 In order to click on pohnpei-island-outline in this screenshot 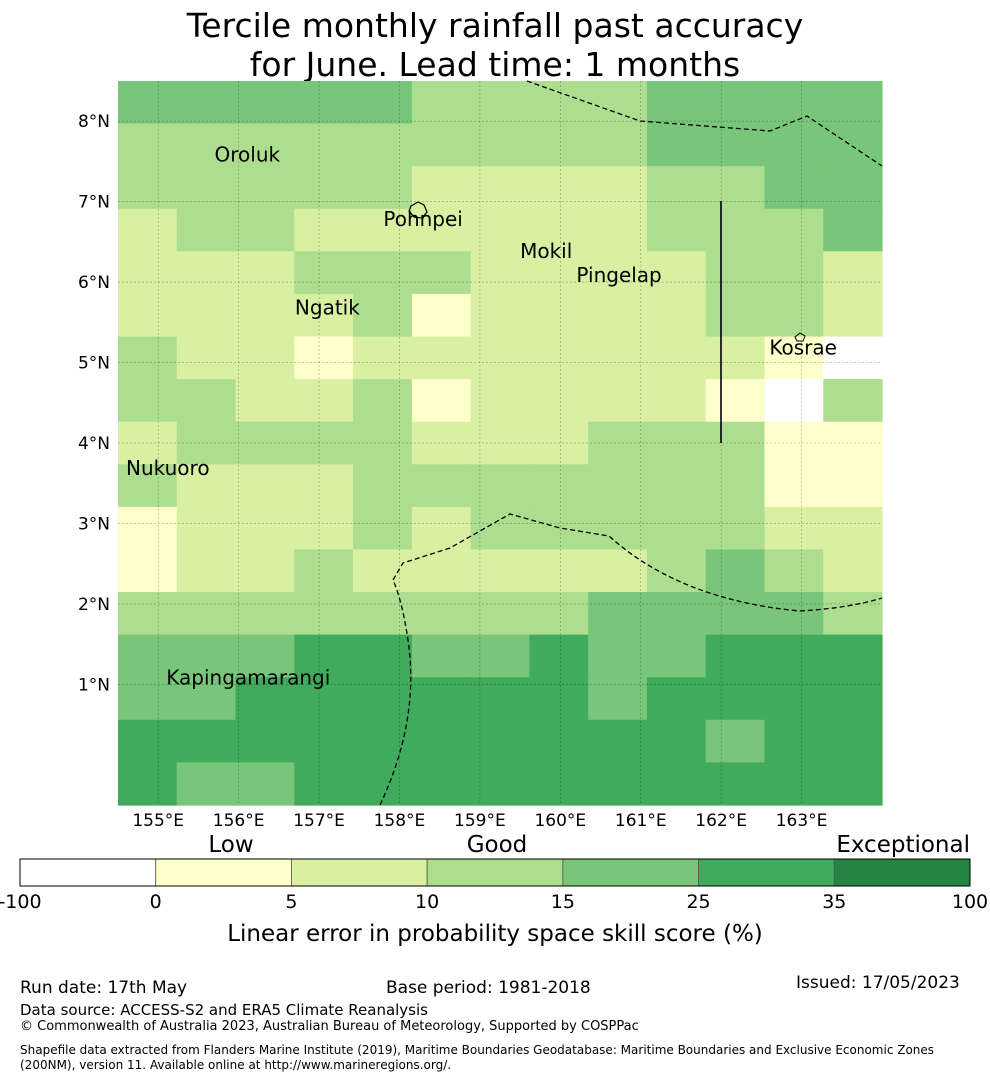, I will do `click(418, 210)`.